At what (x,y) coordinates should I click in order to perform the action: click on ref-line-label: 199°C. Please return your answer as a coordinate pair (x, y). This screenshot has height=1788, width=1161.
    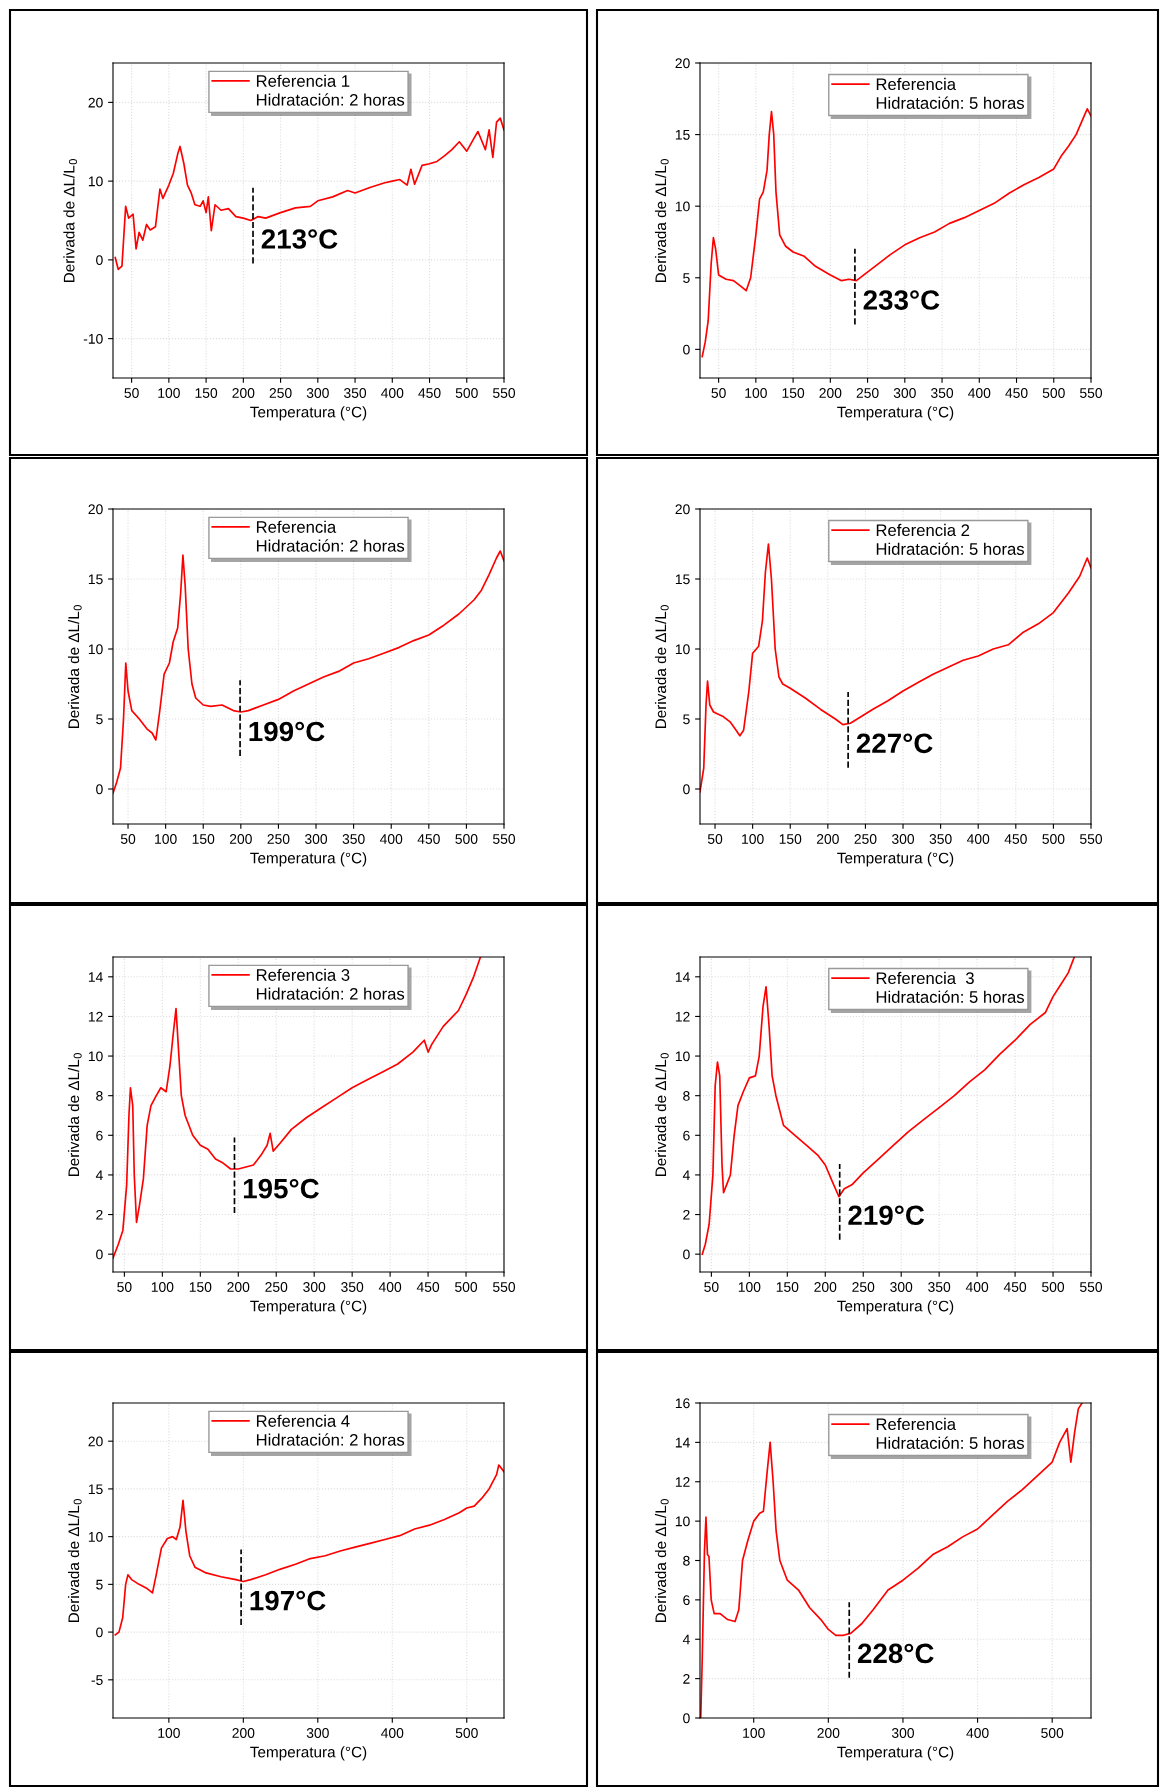
    Looking at the image, I should click on (287, 731).